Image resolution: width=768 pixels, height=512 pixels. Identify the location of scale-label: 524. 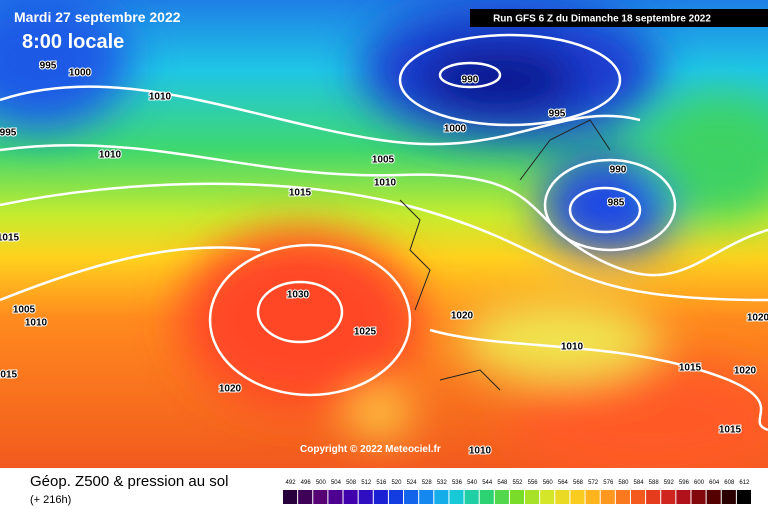
(412, 483).